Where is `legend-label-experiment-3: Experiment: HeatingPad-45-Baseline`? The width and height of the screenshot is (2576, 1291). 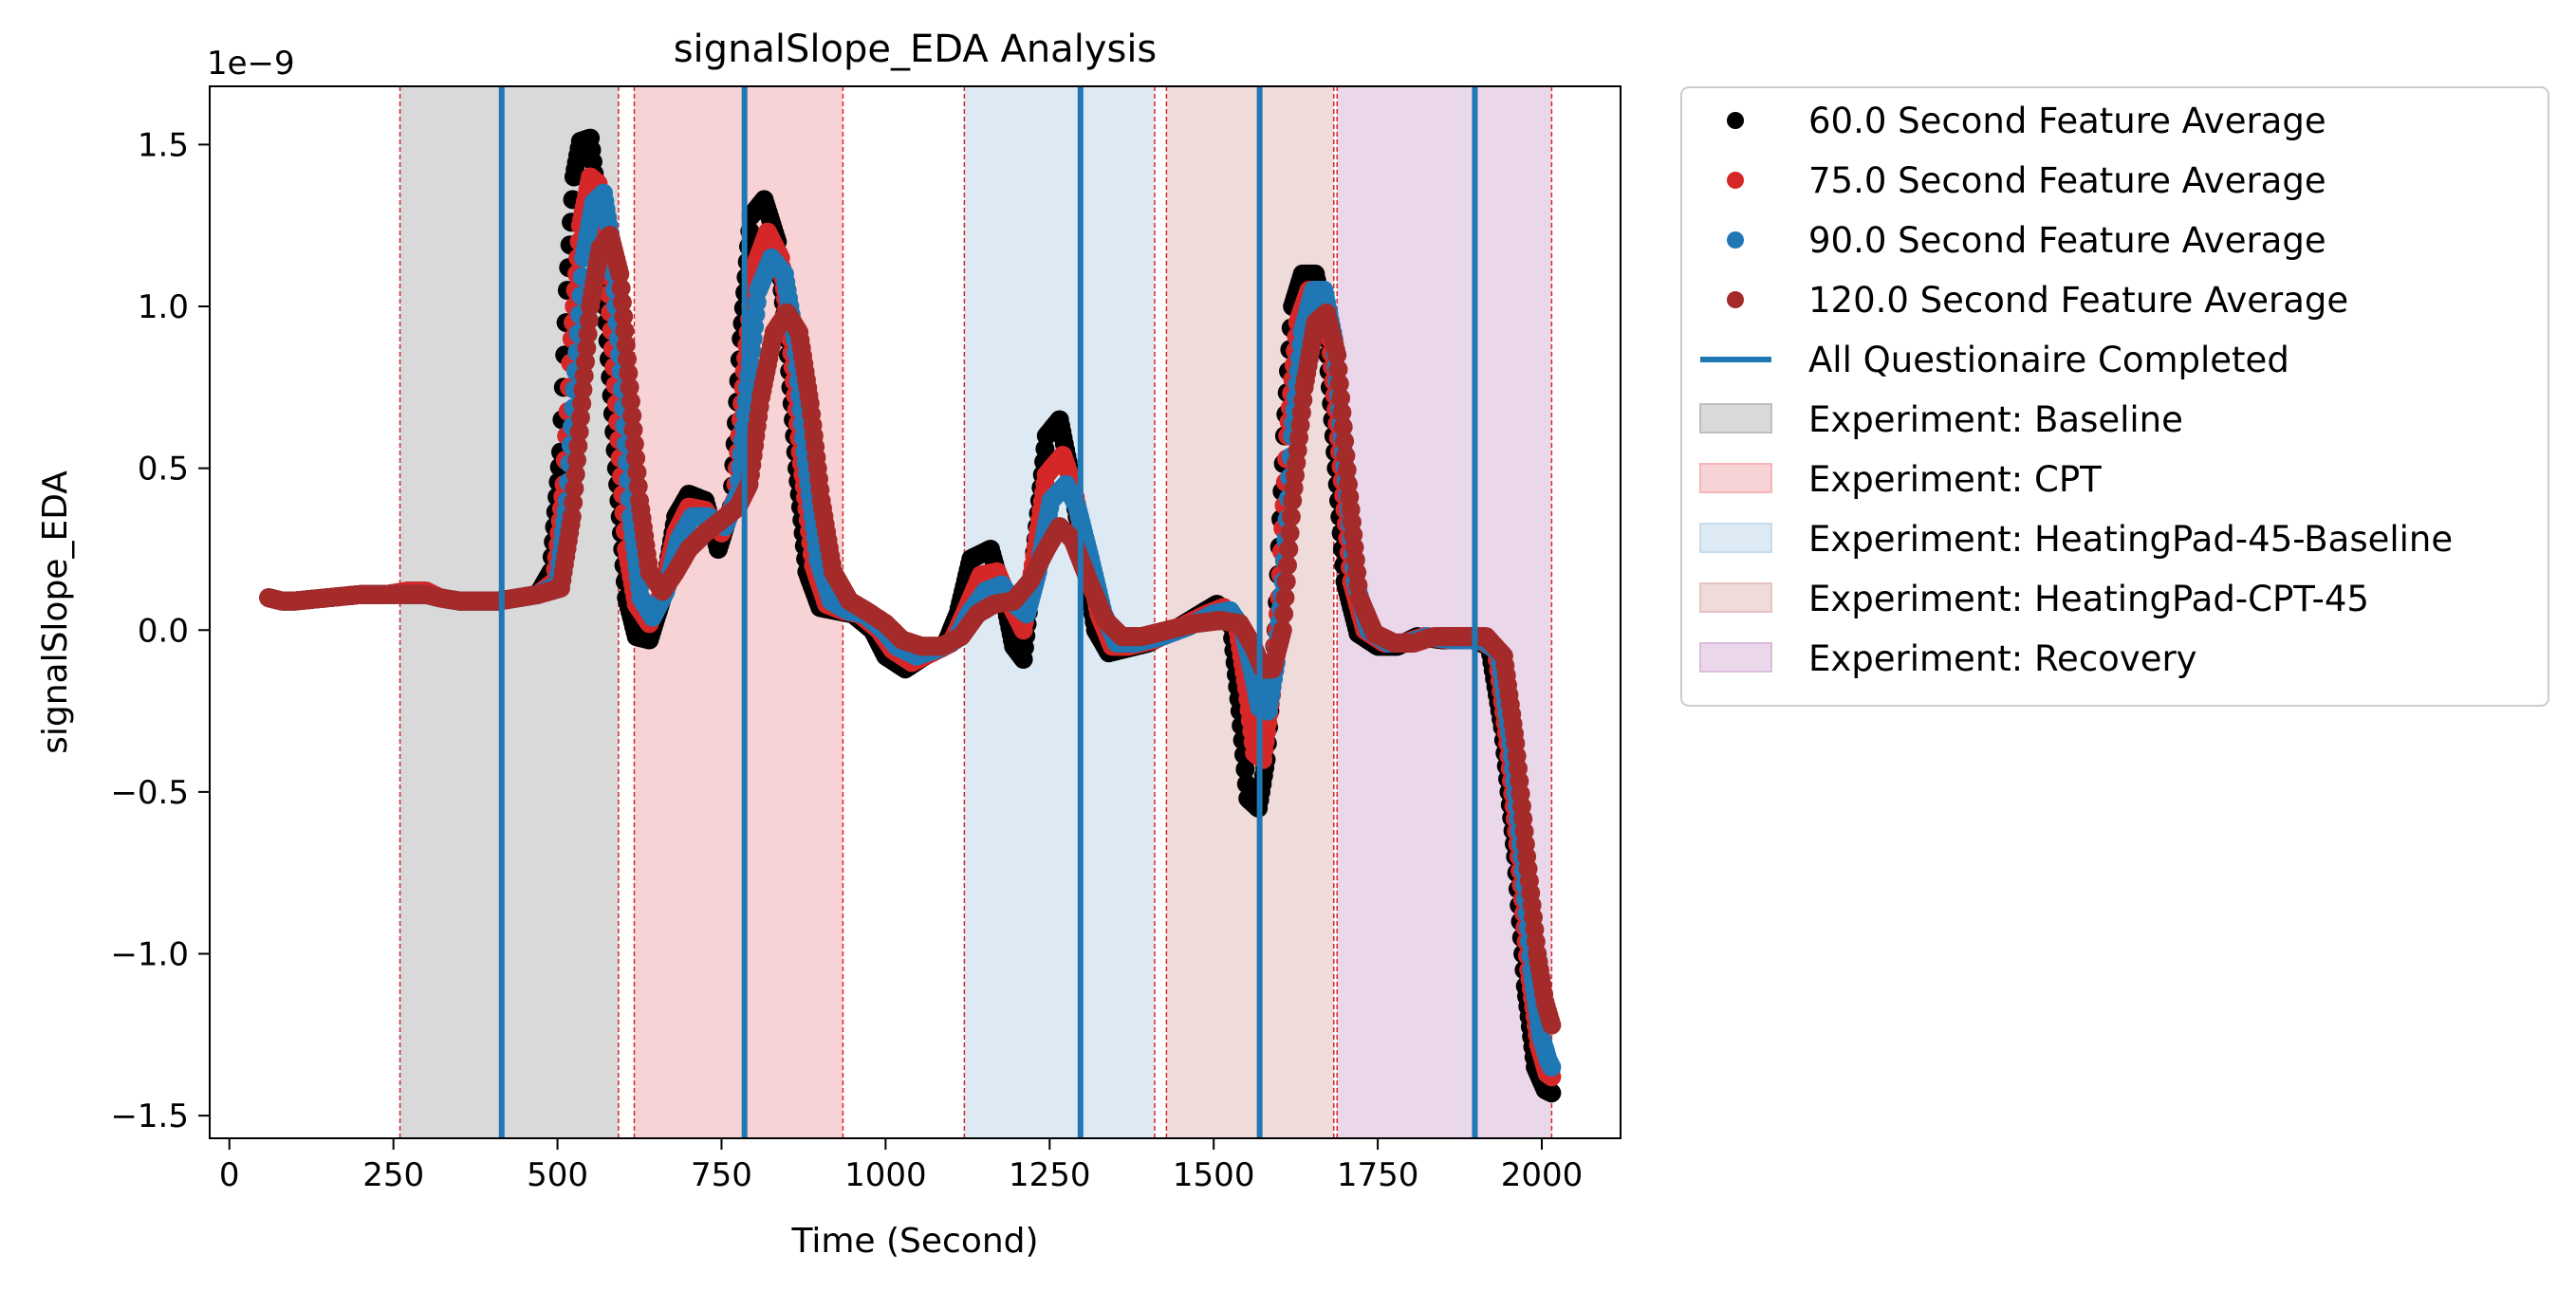 legend-label-experiment-3: Experiment: HeatingPad-45-Baseline is located at coordinates (2130, 539).